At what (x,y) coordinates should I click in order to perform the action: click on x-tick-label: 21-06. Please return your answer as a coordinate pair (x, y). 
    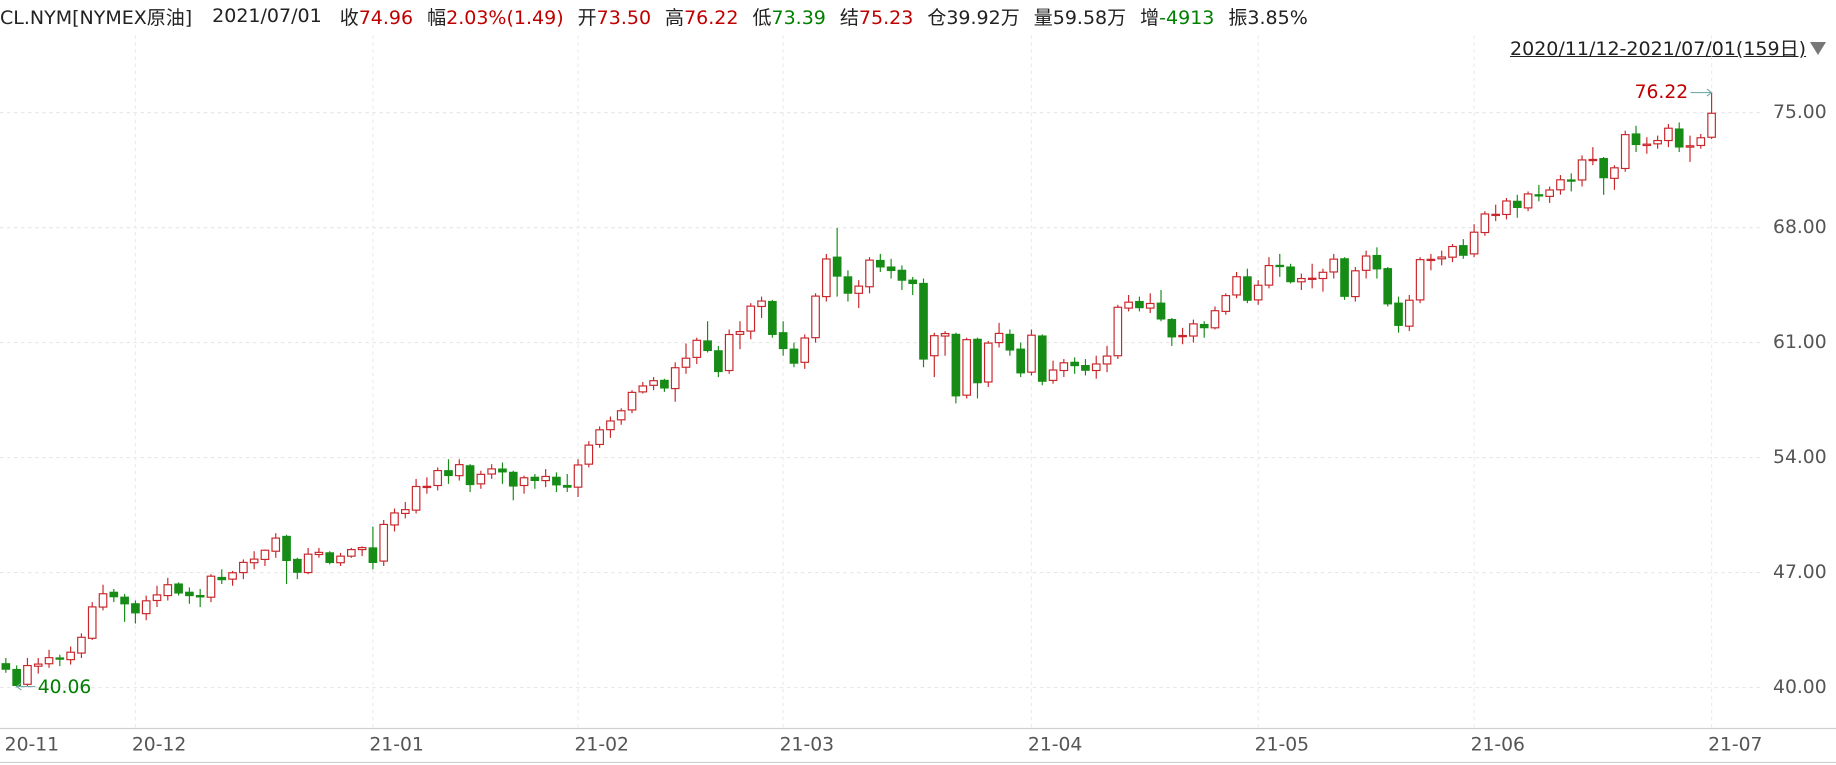
    Looking at the image, I should click on (1498, 744).